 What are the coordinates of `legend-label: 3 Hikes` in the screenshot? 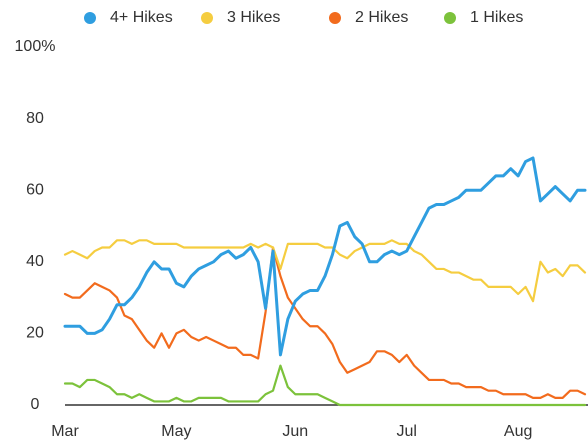 It's located at (253, 17).